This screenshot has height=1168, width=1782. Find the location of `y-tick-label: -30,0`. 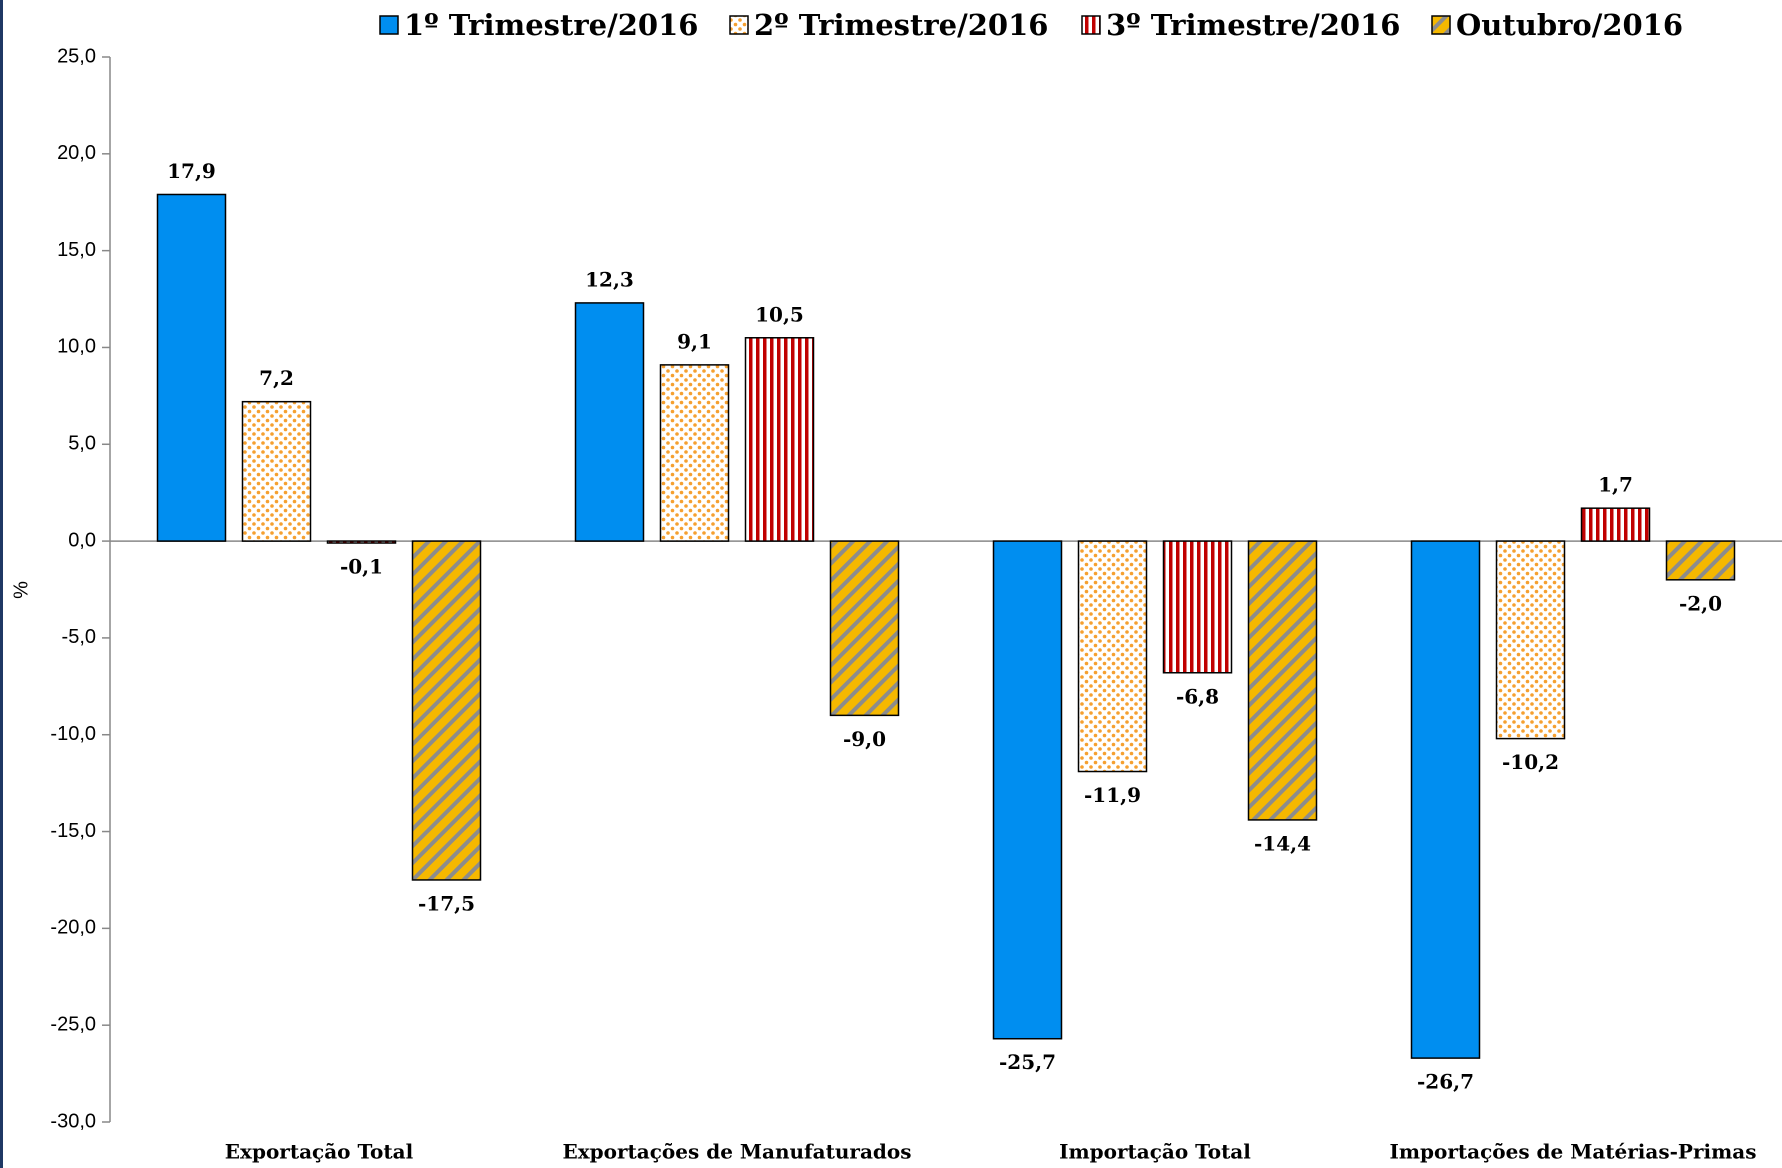

y-tick-label: -30,0 is located at coordinates (73, 1121).